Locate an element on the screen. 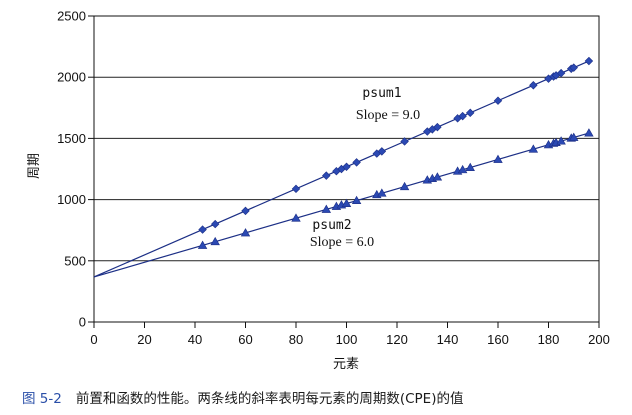 This screenshot has width=632, height=415. x-tick-label-40: 40 is located at coordinates (195, 339).